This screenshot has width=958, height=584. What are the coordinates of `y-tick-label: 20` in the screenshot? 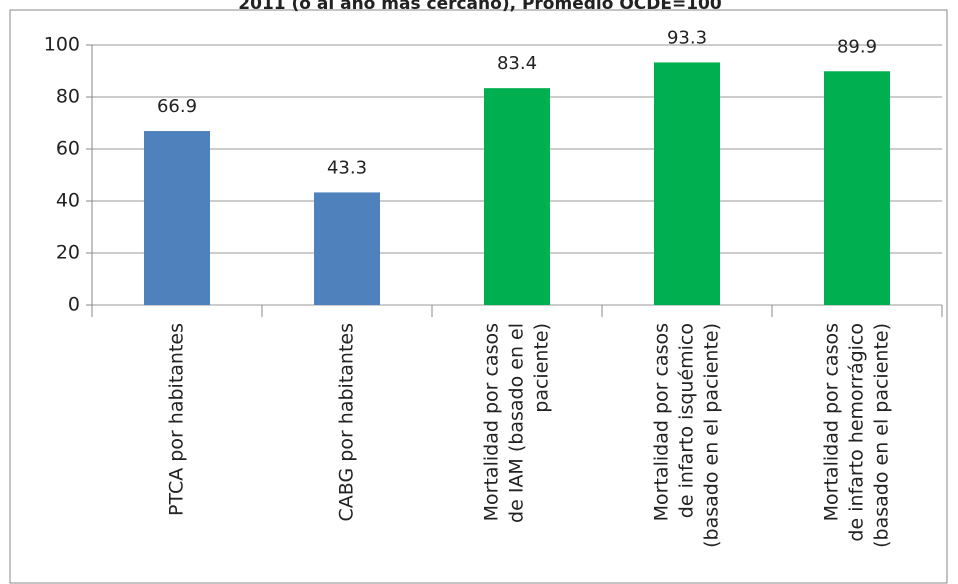 It's located at (68, 253).